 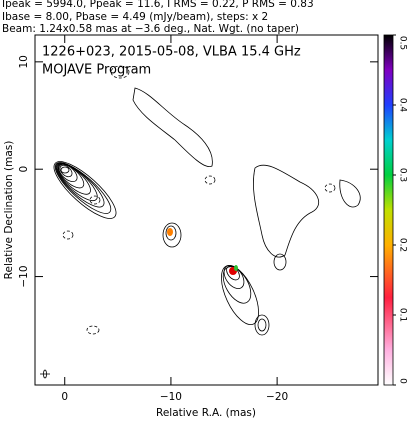 I want to click on y-tick-label: 10, so click(x=24, y=61).